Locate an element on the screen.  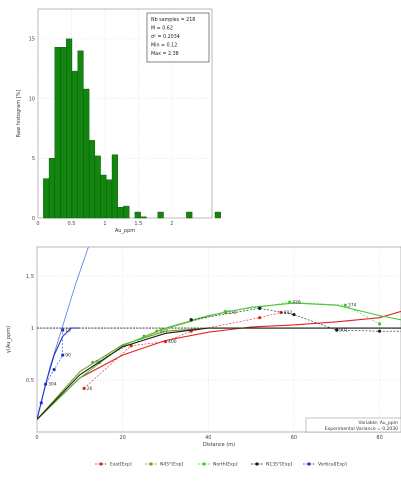
variogram-point-label-east-exp: 400 is located at coordinates (172, 342).